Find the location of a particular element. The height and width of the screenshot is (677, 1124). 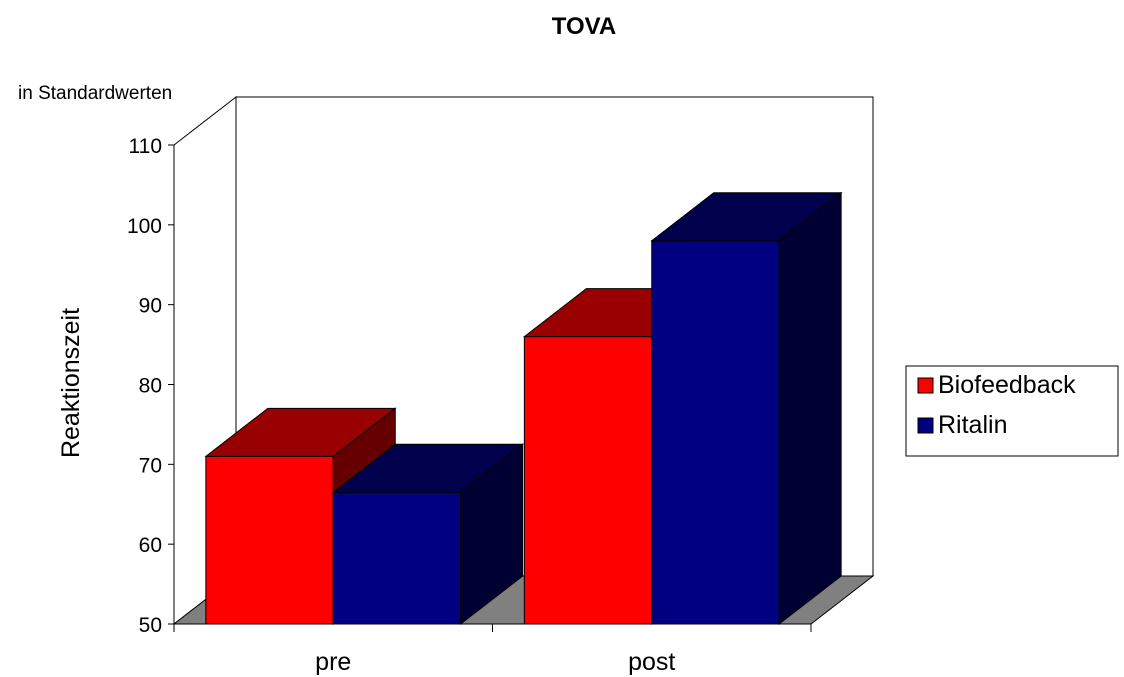

y-axis-label: Reaktionszeit is located at coordinates (71, 383).